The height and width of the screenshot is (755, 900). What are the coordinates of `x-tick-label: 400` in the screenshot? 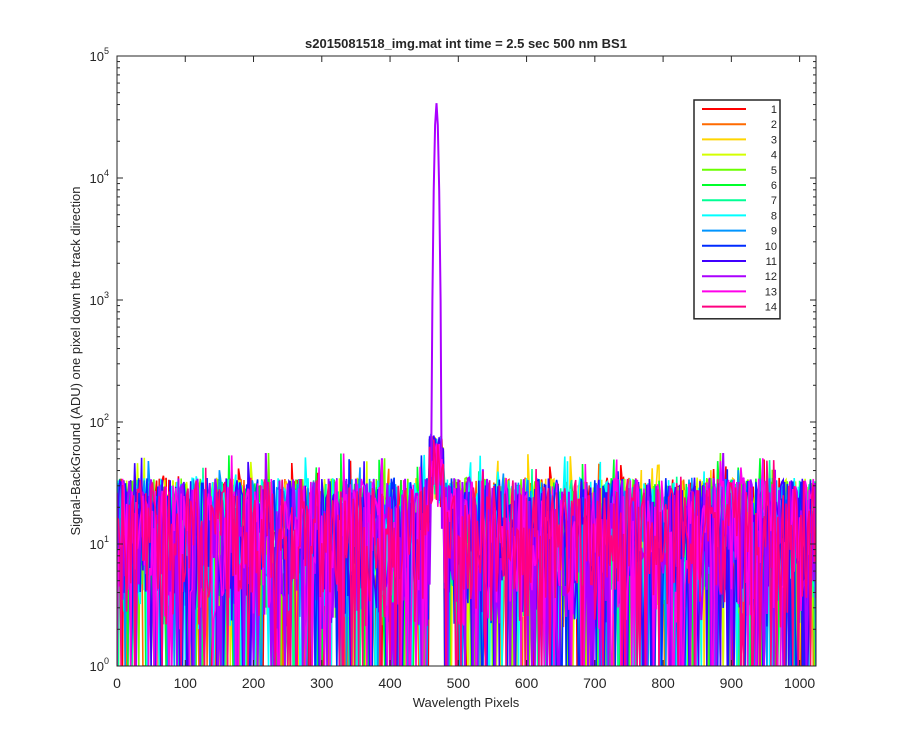 It's located at (390, 683).